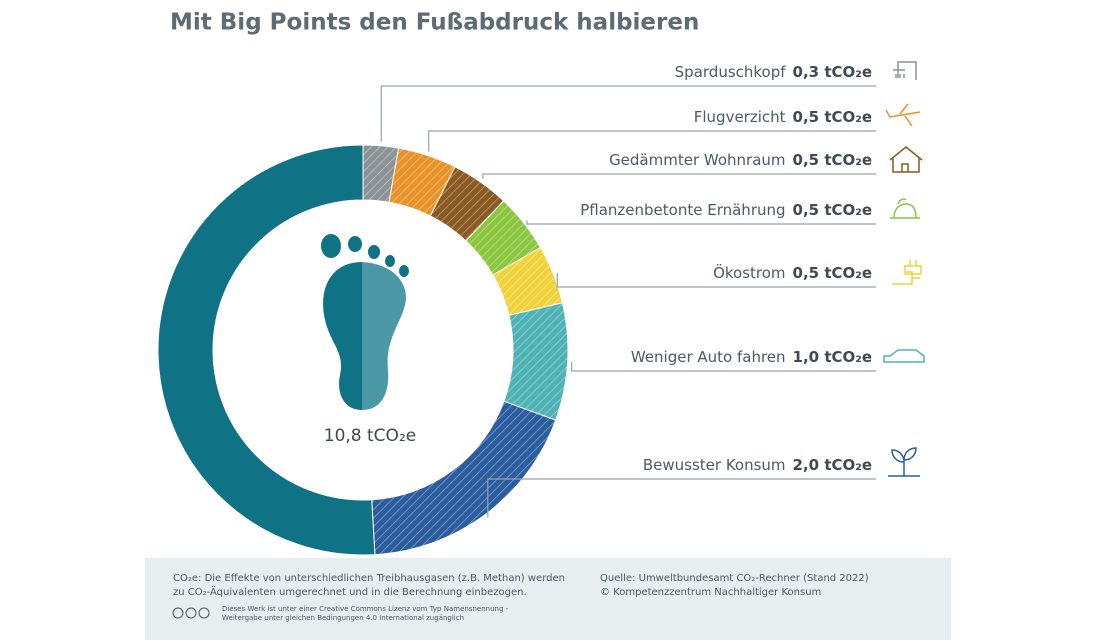  What do you see at coordinates (832, 357) in the screenshot?
I see `value-label: 1,0 tCO₂e` at bounding box center [832, 357].